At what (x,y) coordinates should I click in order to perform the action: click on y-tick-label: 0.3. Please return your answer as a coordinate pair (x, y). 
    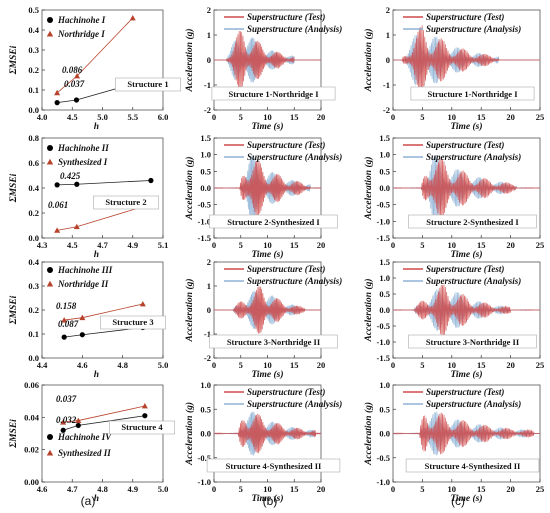
    Looking at the image, I should click on (33, 50).